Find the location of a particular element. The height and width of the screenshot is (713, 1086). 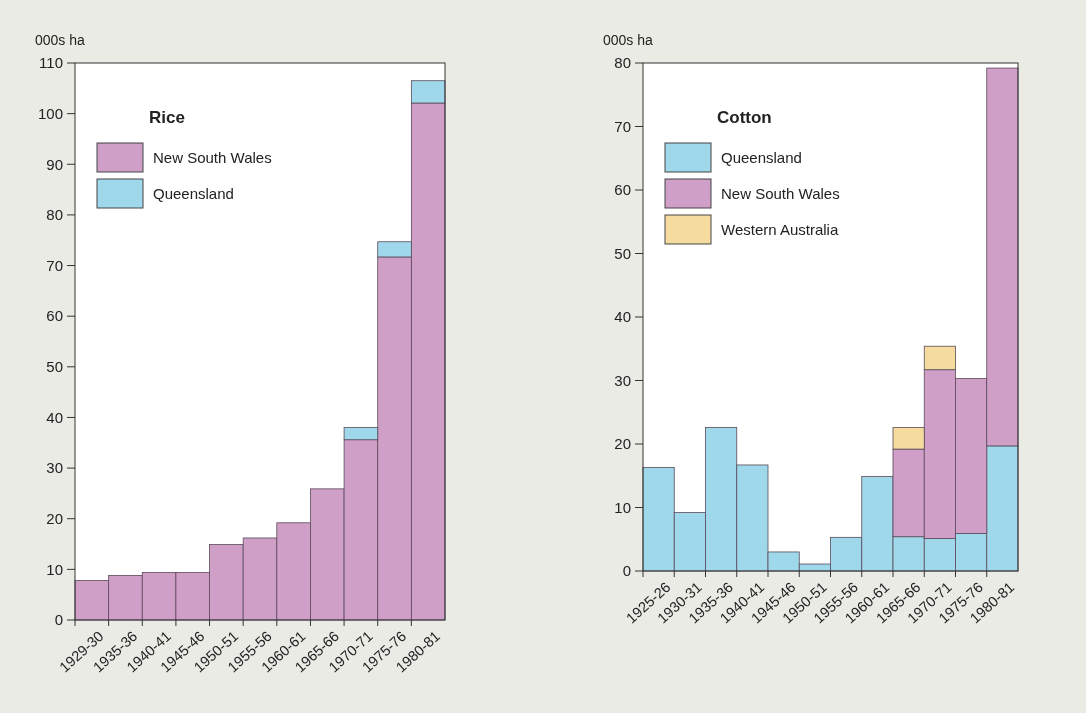

y-tick-label: 90 is located at coordinates (54, 164).